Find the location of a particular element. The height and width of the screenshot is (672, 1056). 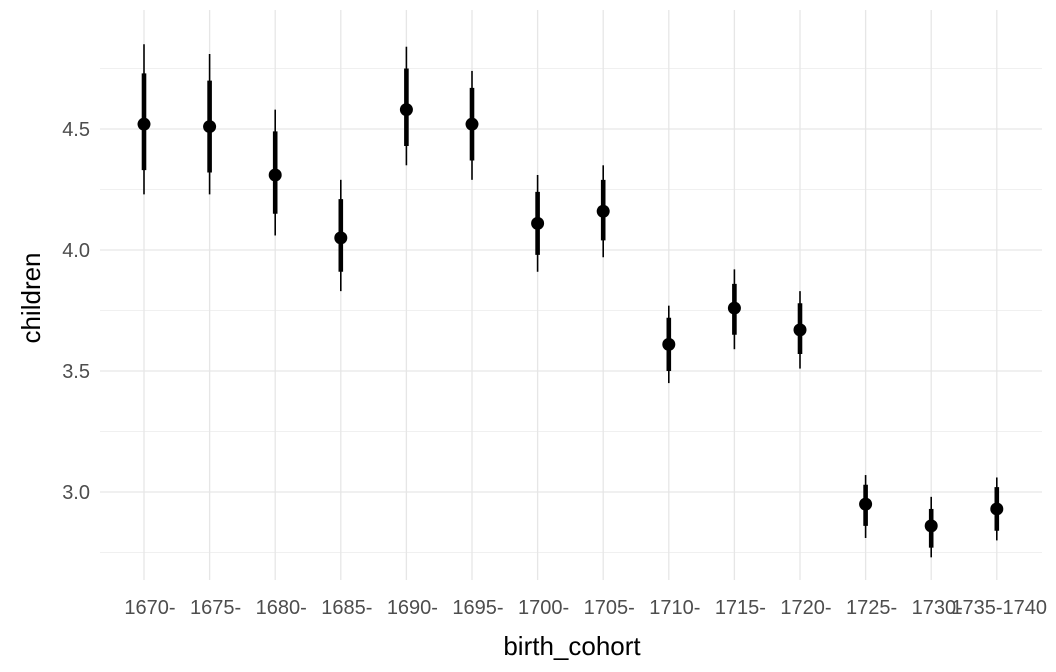

x-tick-label: 1710- is located at coordinates (674, 608).